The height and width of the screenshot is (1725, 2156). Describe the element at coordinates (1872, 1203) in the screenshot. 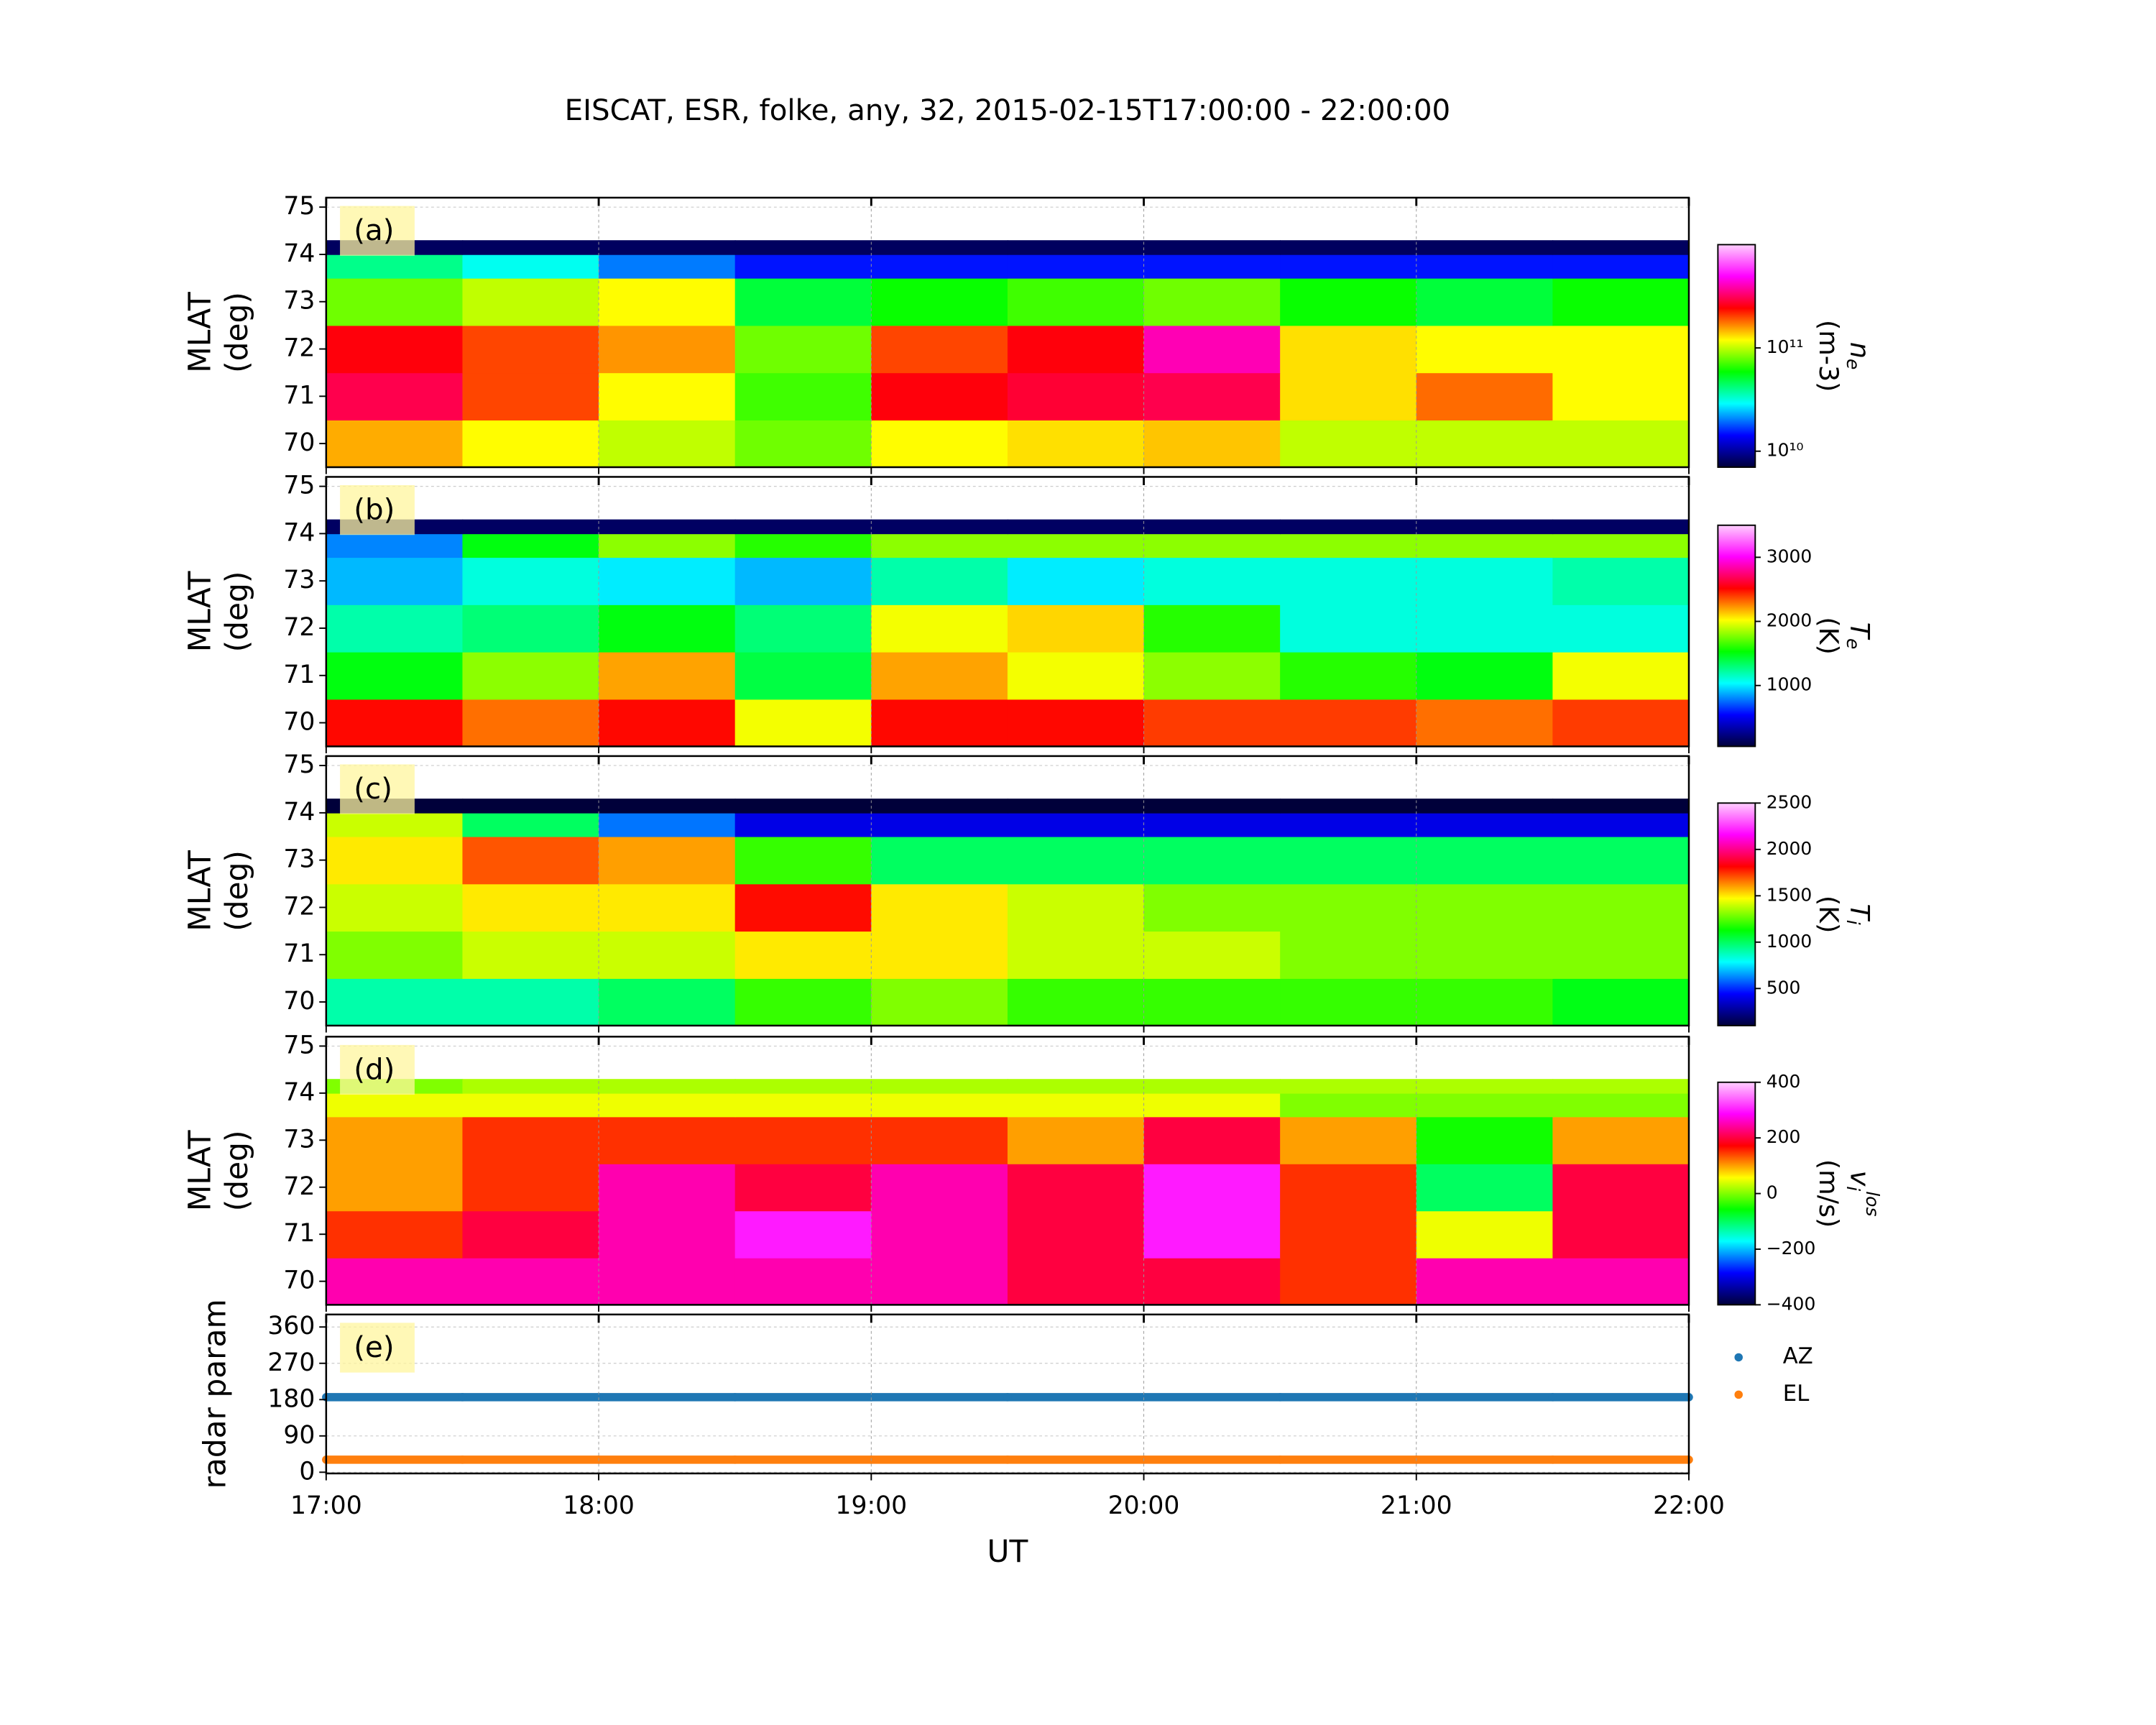

I see `colorbar-label-superscript: los` at that location.